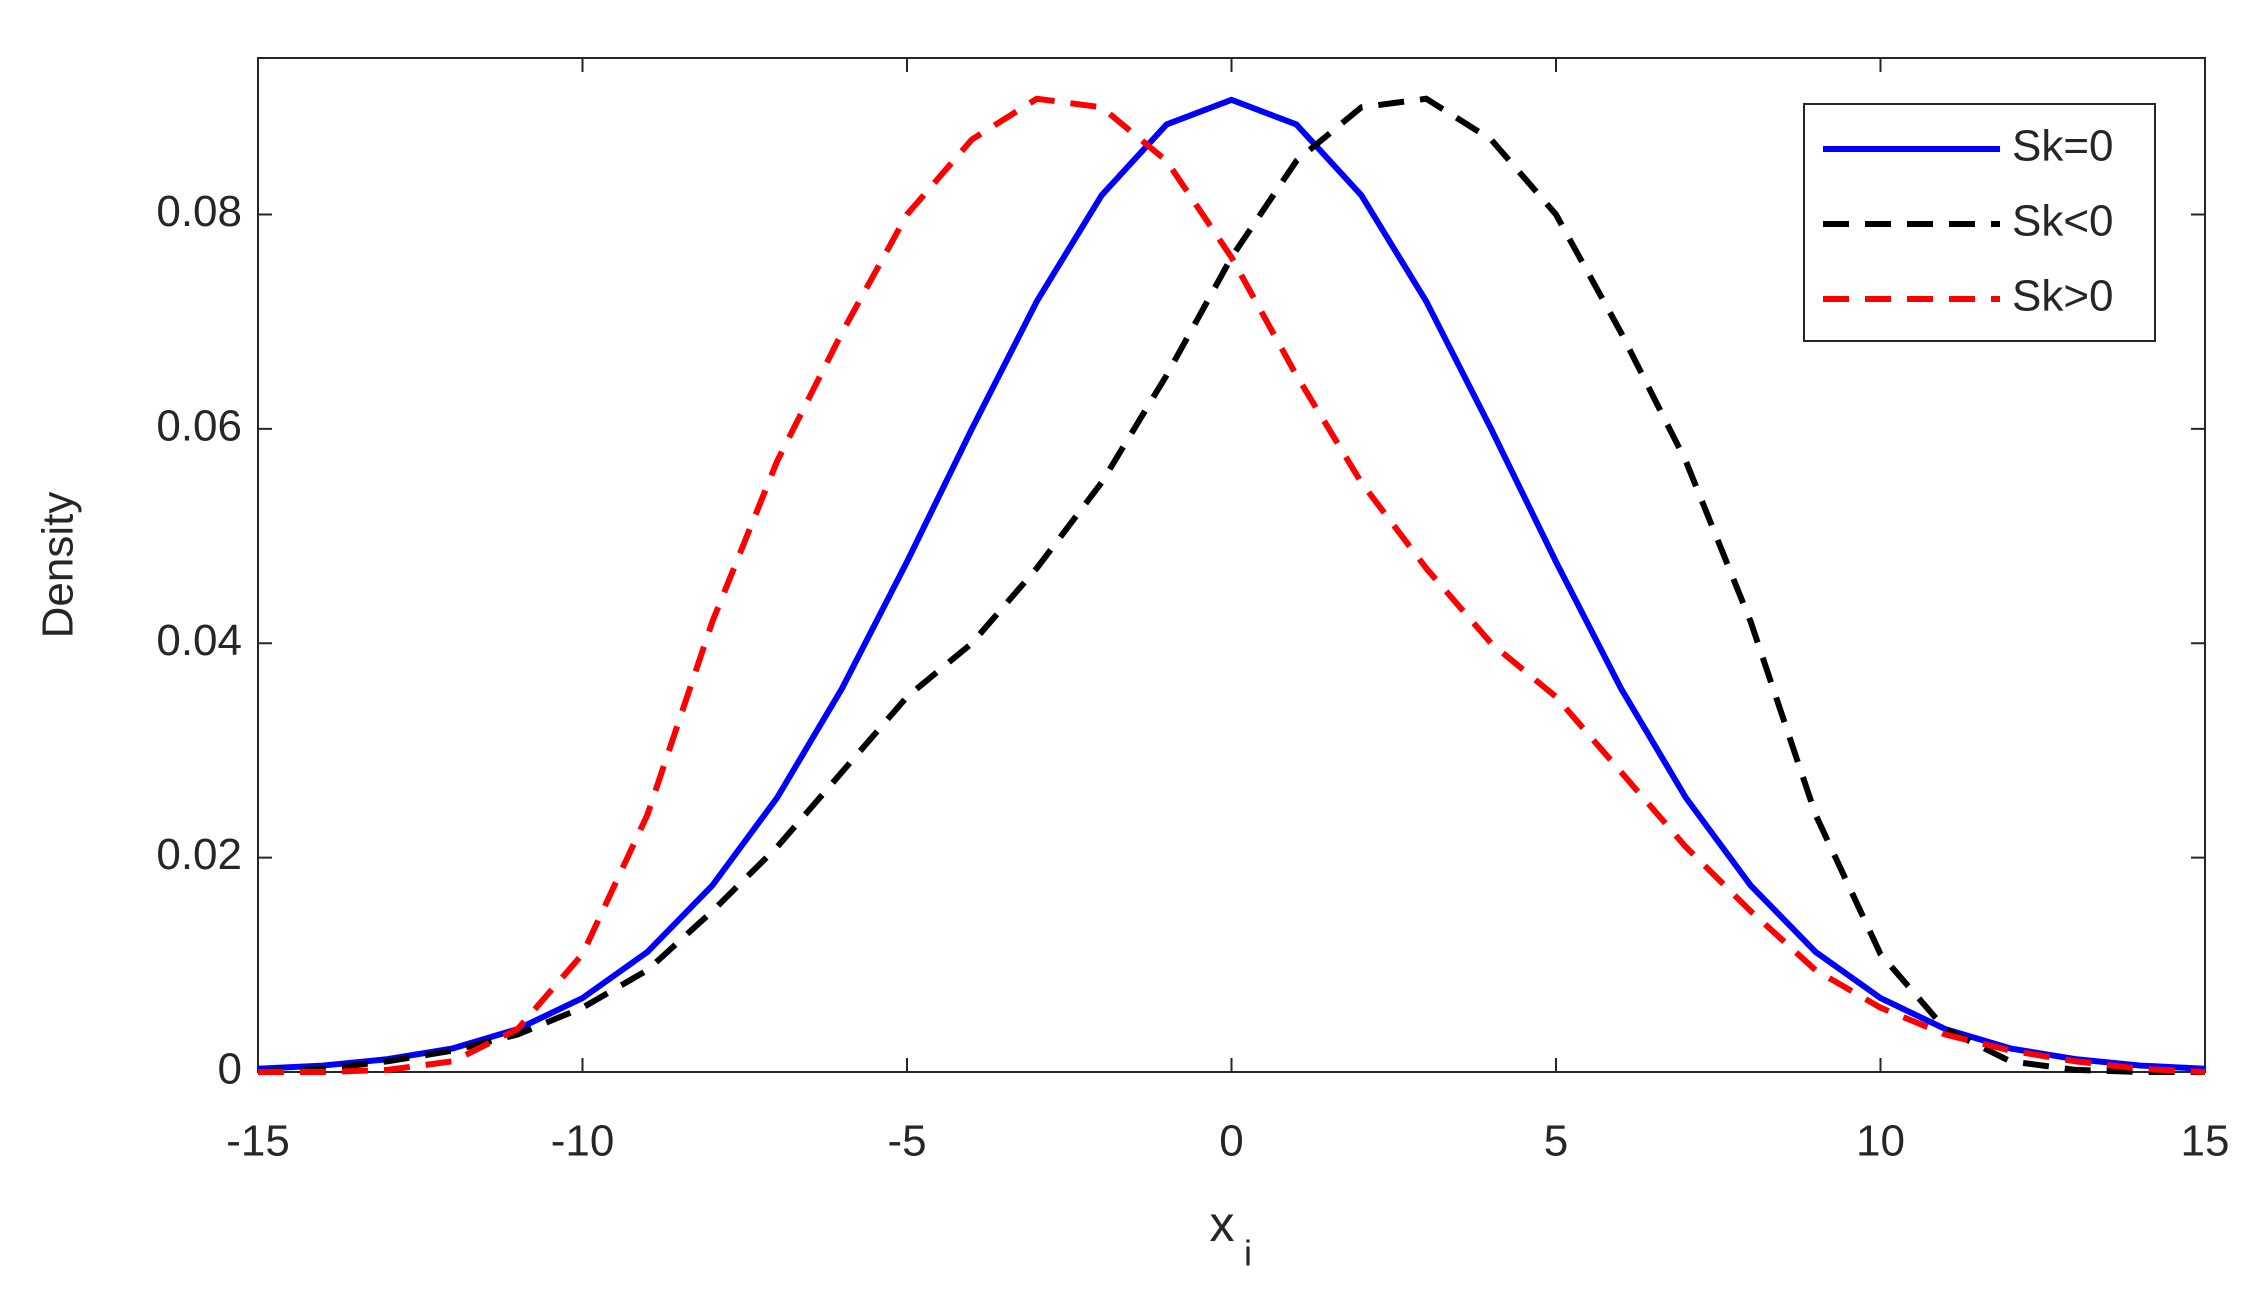  Describe the element at coordinates (1231, 1141) in the screenshot. I see `x-tick-label: 0` at that location.